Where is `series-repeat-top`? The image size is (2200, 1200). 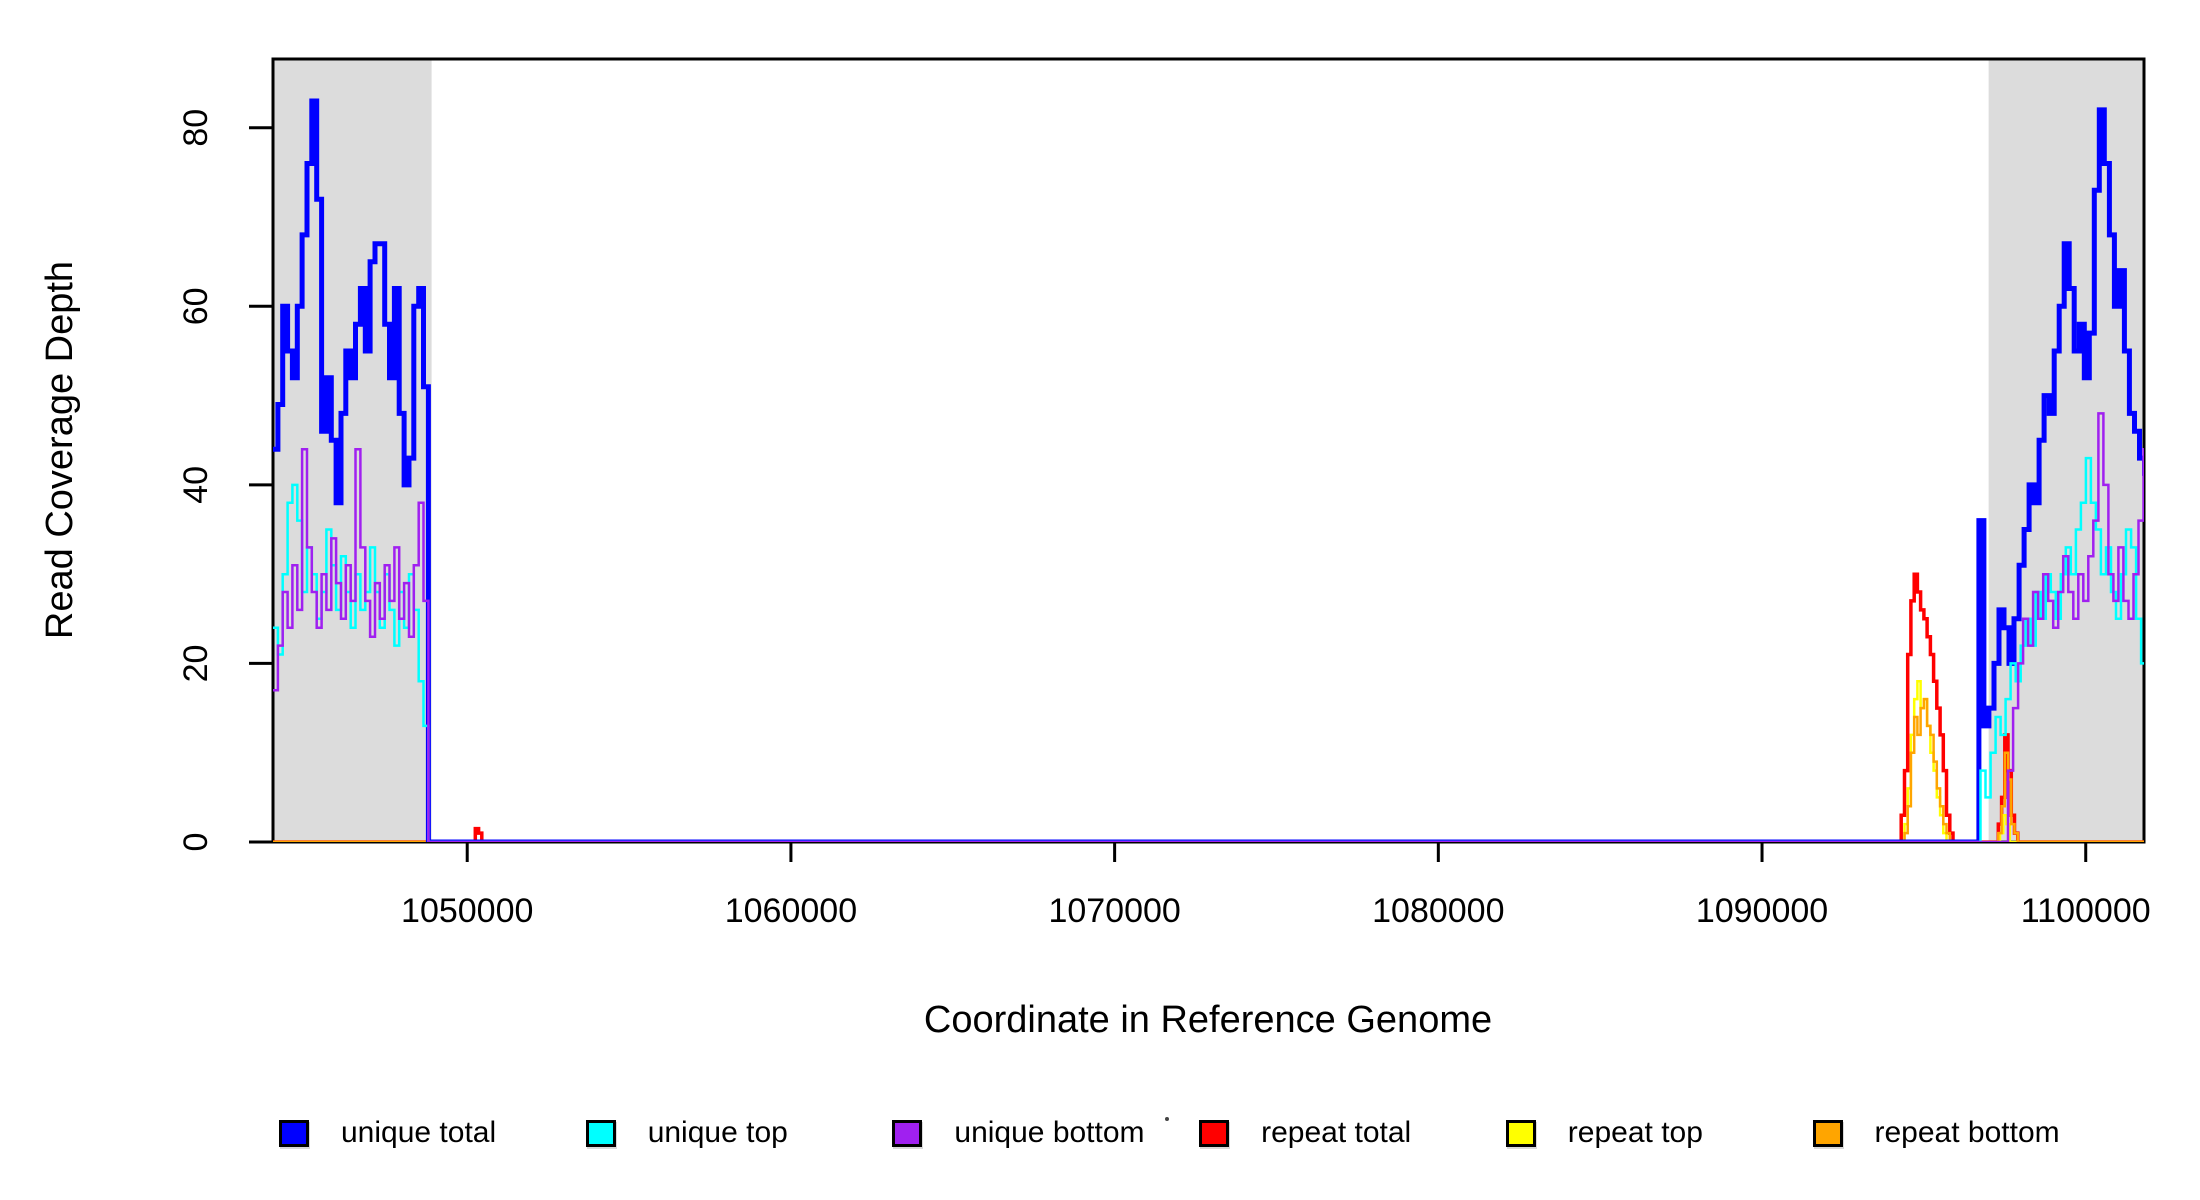 series-repeat-top is located at coordinates (1208, 761).